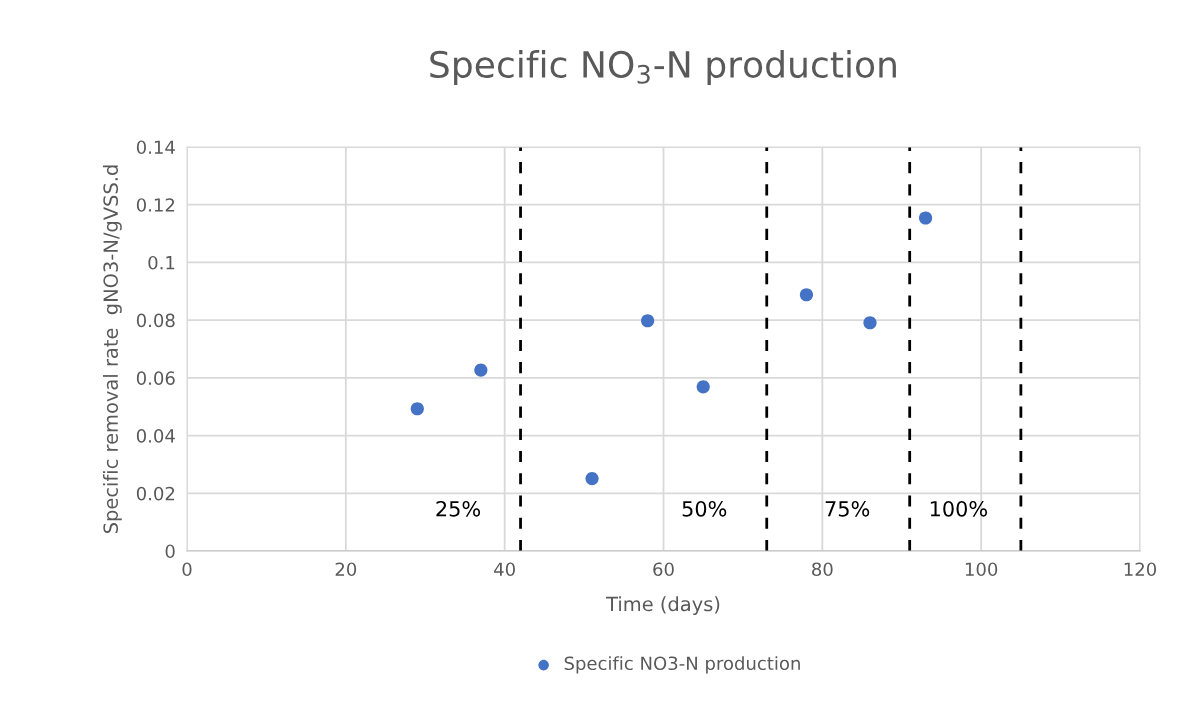 The image size is (1204, 702). Describe the element at coordinates (161, 262) in the screenshot. I see `y-tick-label: 0.1` at that location.